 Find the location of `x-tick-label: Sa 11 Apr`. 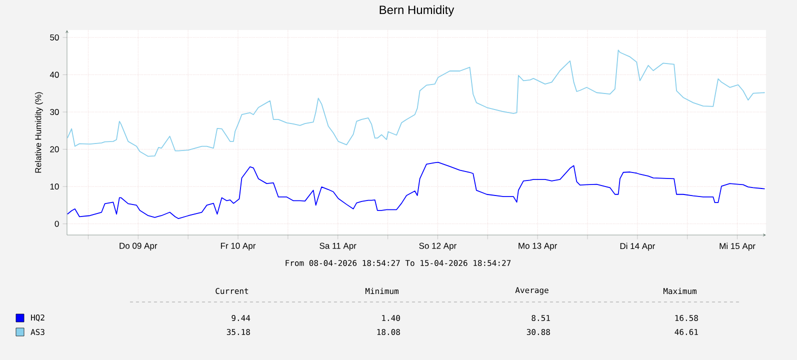

x-tick-label: Sa 11 Apr is located at coordinates (338, 246).